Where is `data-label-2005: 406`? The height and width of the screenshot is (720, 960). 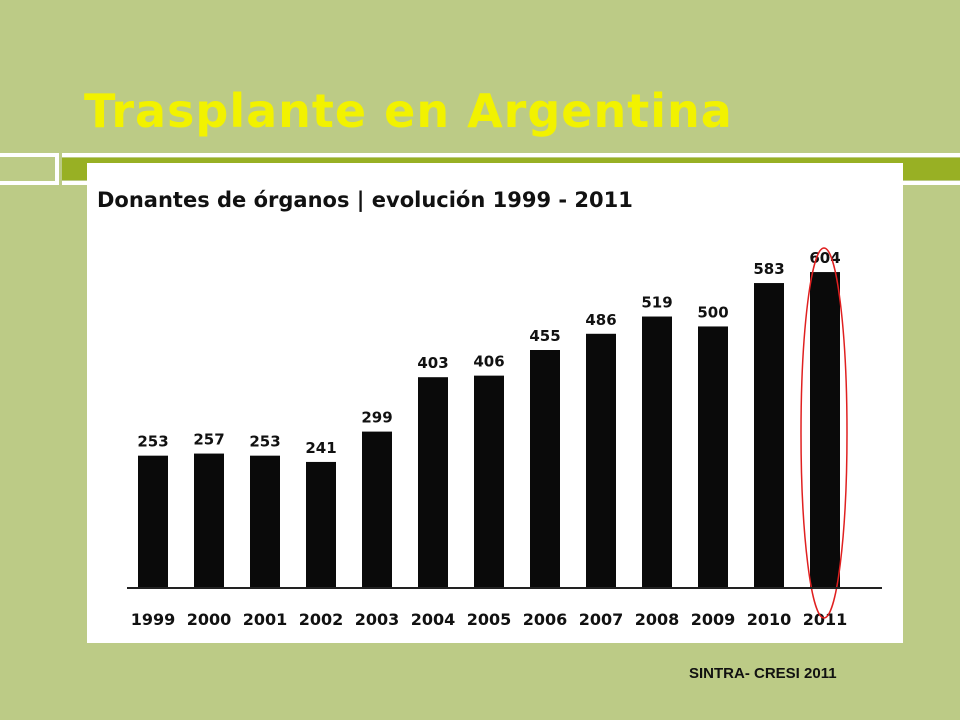
data-label-2005: 406 is located at coordinates (488, 362).